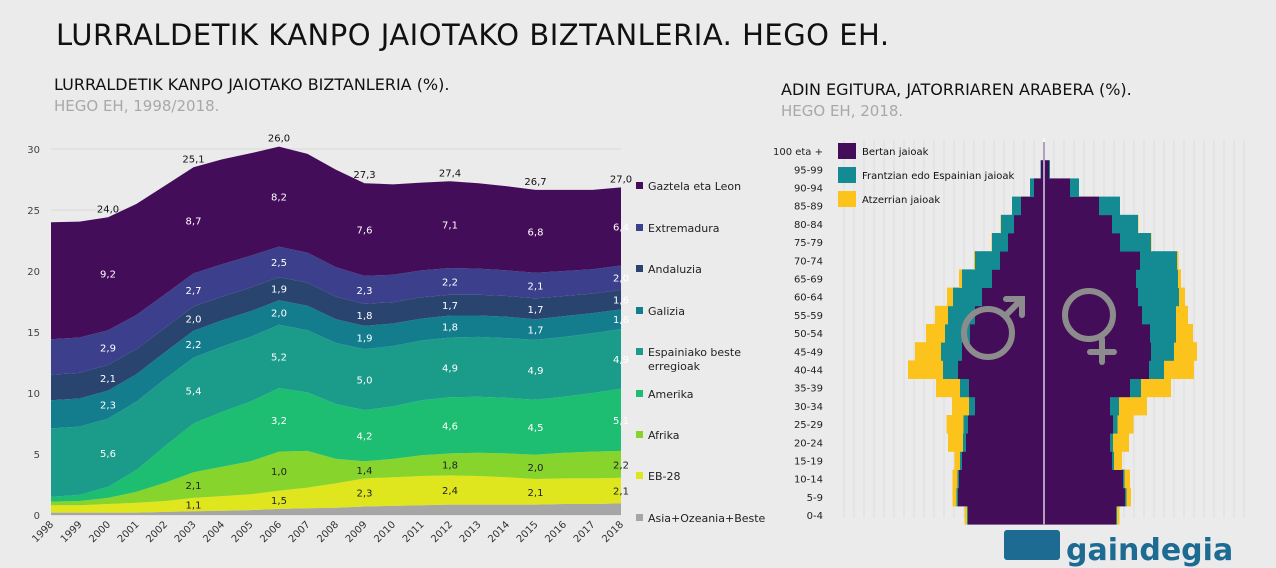  Describe the element at coordinates (279, 501) in the screenshot. I see `data-label: 1,5` at that location.